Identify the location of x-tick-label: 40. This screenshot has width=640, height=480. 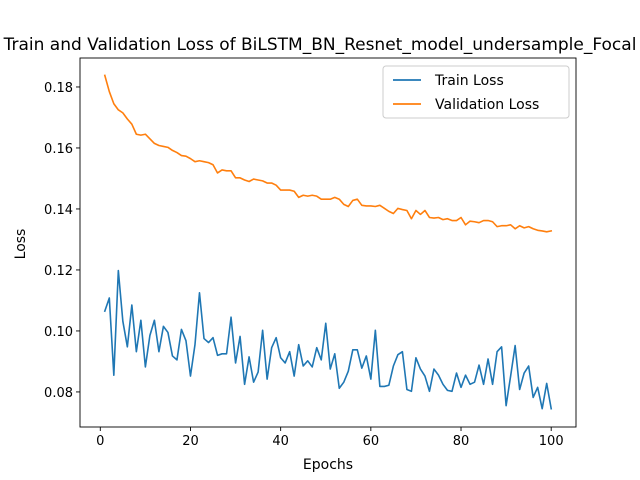
(280, 441).